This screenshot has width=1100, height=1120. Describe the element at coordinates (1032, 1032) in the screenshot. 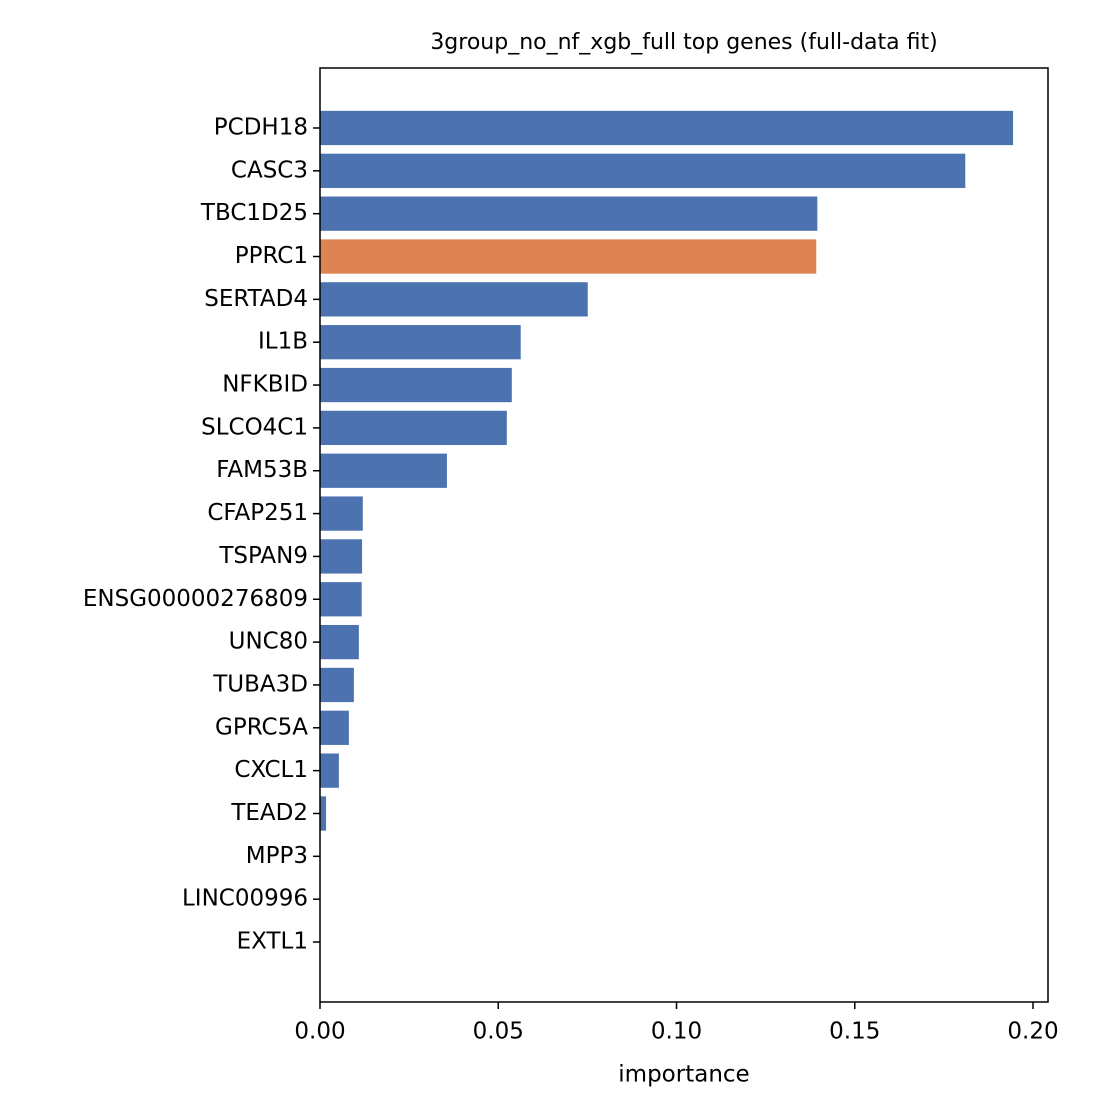

I see `x-tick-label: 0.20` at that location.